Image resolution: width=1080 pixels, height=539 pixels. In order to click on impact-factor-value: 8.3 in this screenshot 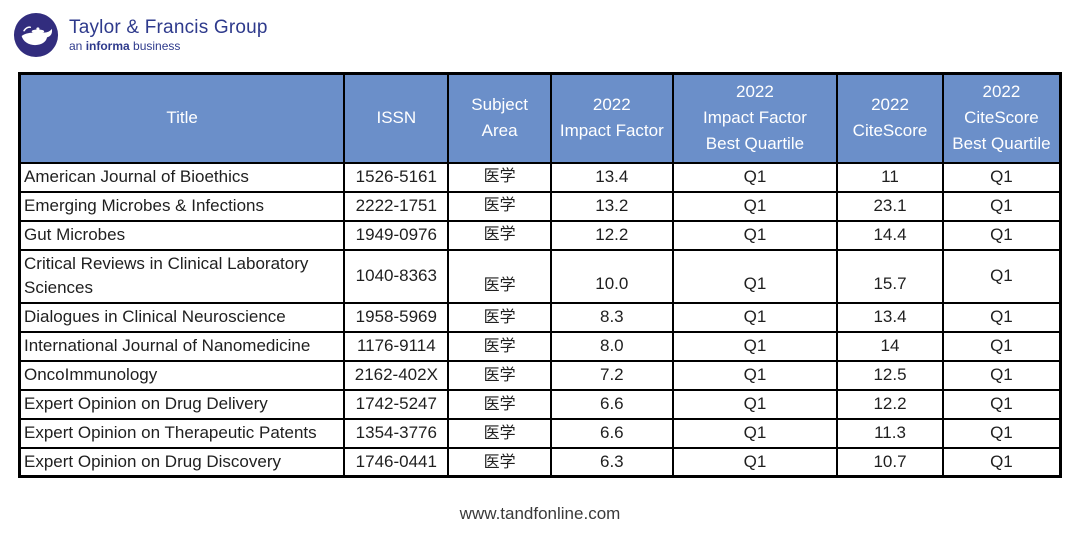, I will do `click(611, 317)`.